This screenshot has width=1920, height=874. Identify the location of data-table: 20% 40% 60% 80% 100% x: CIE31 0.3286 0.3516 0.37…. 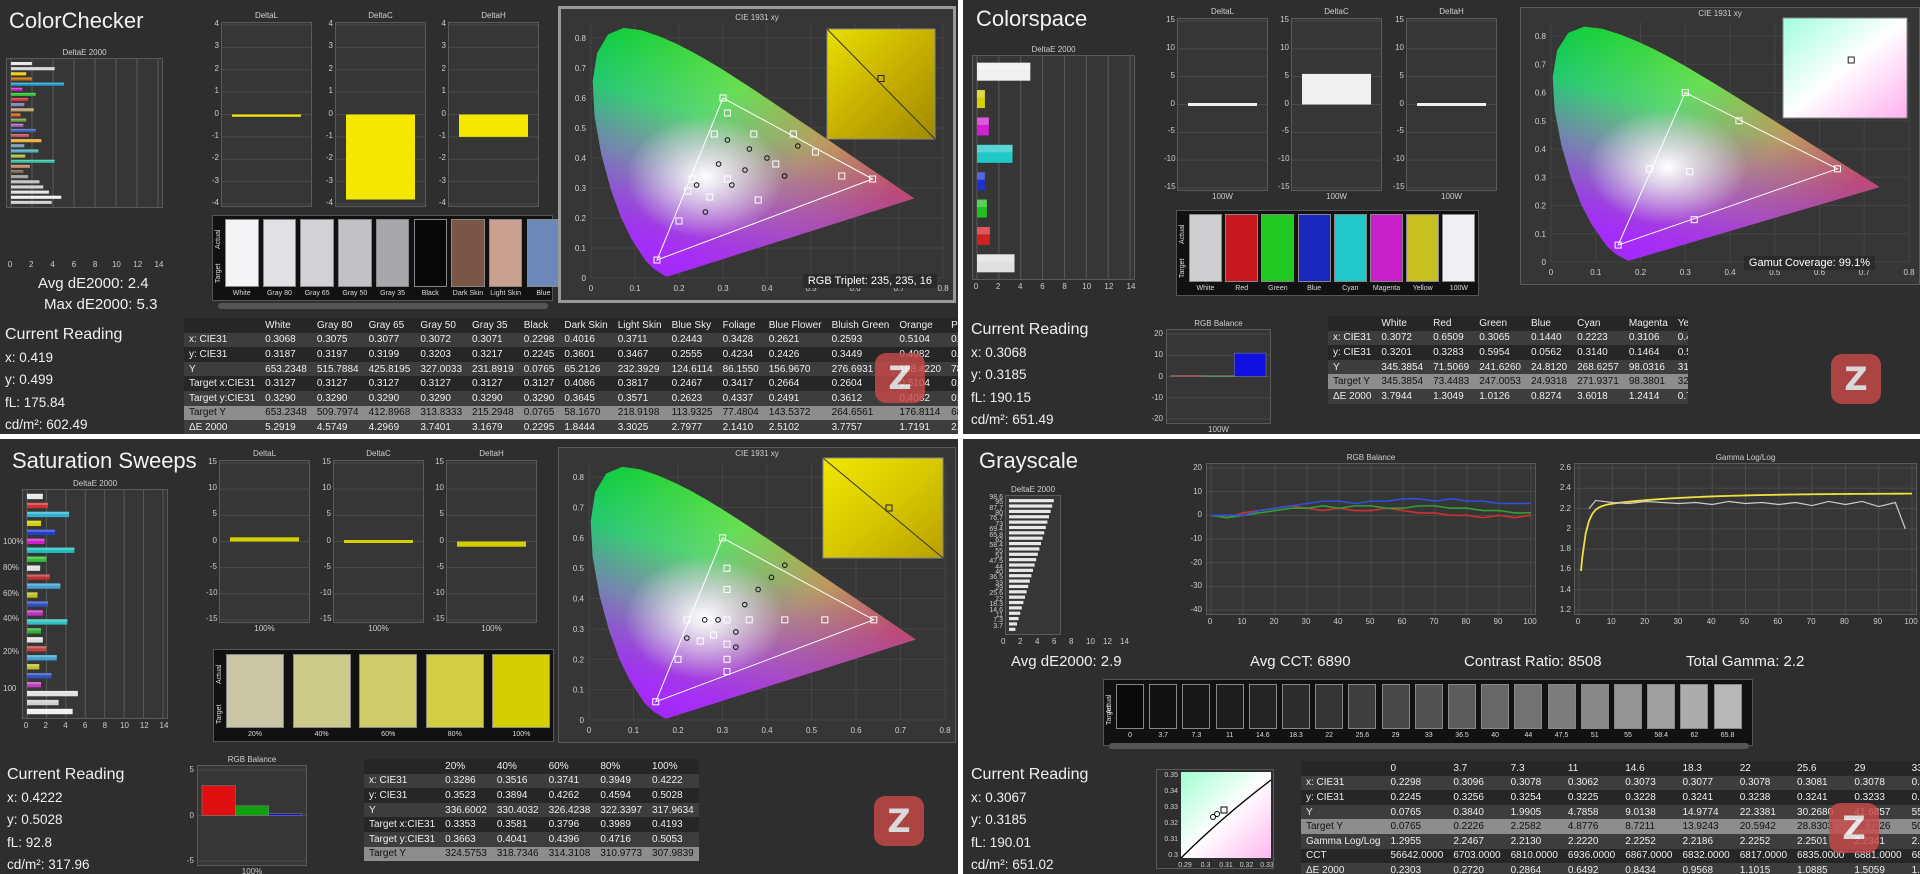
(574, 816).